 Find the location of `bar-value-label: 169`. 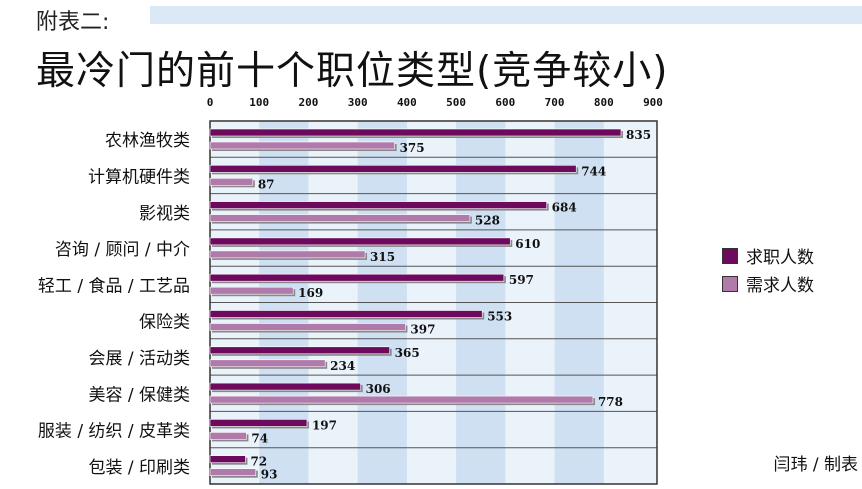

bar-value-label: 169 is located at coordinates (310, 293).